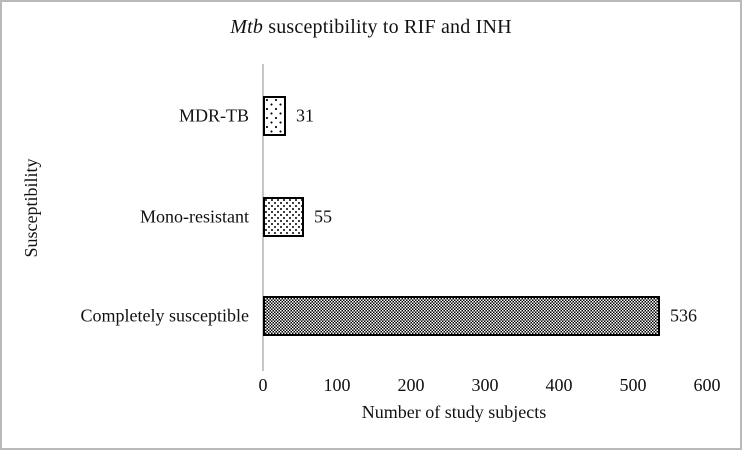 The height and width of the screenshot is (450, 742). Describe the element at coordinates (485, 385) in the screenshot. I see `x-tick-300: 300` at that location.